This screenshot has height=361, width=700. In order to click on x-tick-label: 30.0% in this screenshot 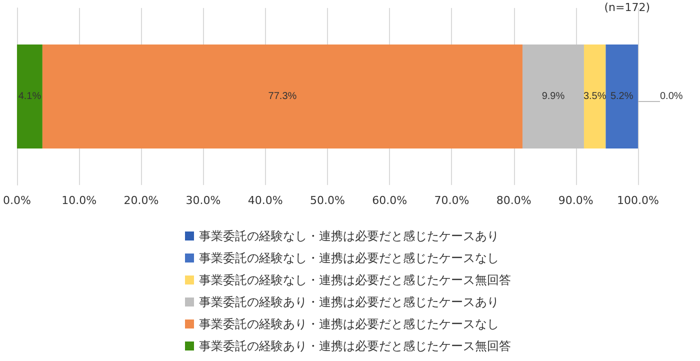, I will do `click(203, 200)`.